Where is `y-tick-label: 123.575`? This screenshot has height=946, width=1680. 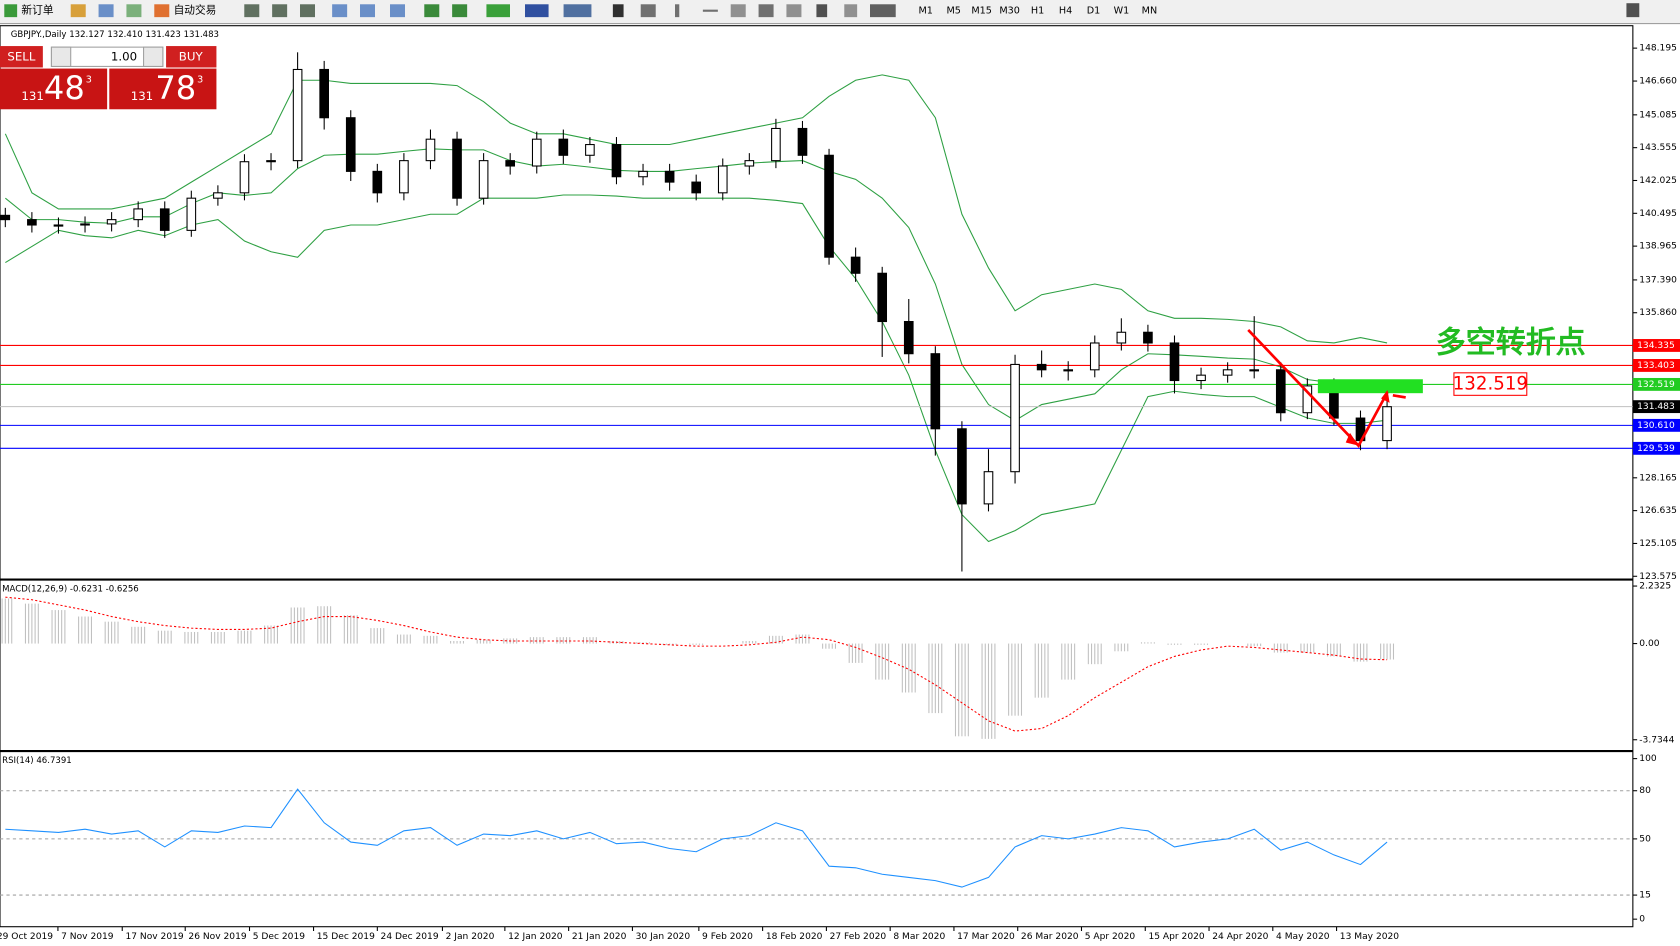
y-tick-label: 123.575 is located at coordinates (1658, 577).